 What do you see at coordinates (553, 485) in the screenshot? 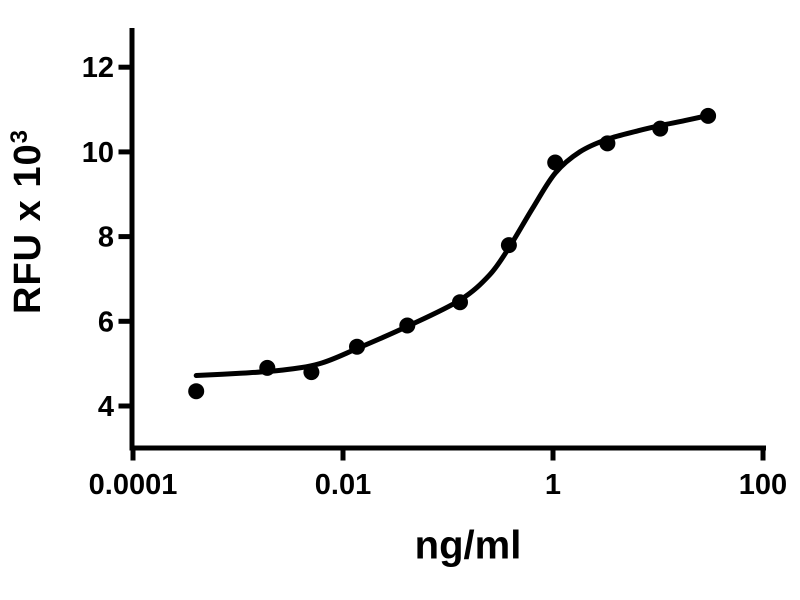
I see `x-tick-label: 1` at bounding box center [553, 485].